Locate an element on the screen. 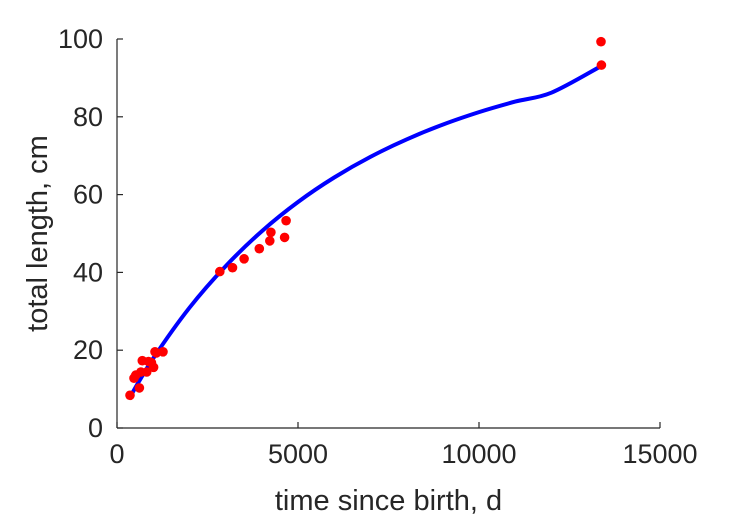 This screenshot has width=729, height=521. x-tick-label: 5000 is located at coordinates (298, 454).